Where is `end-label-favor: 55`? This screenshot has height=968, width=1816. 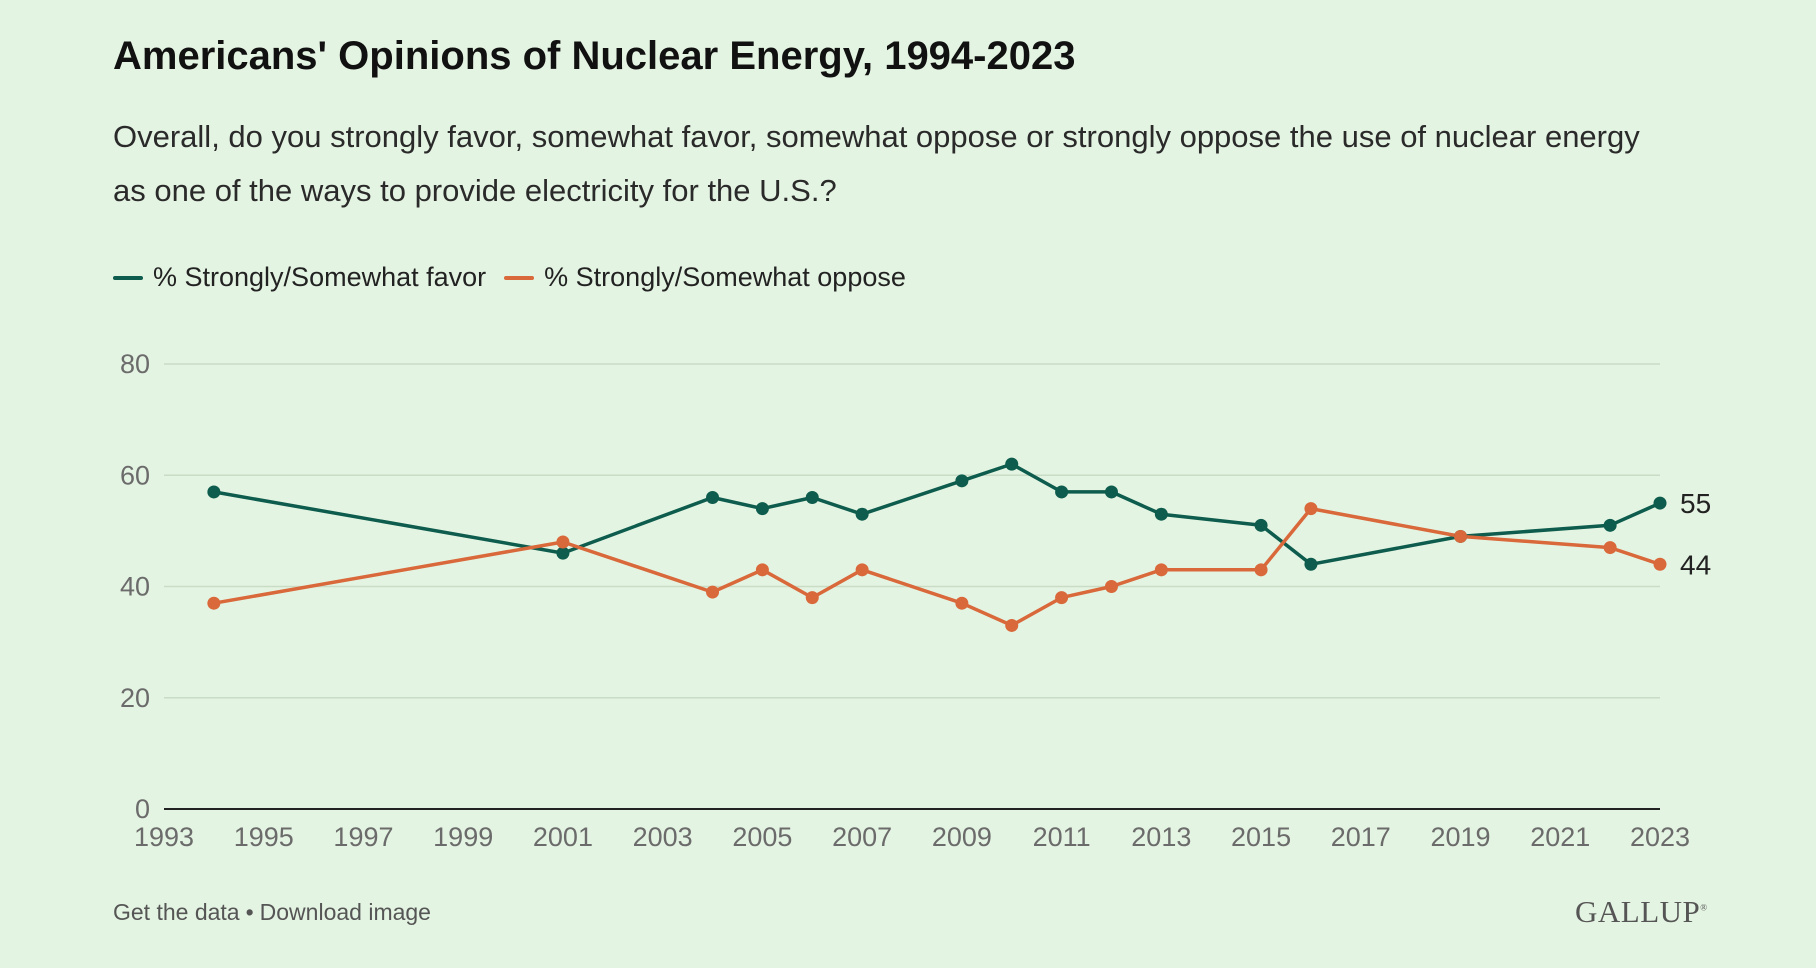 end-label-favor: 55 is located at coordinates (1695, 503).